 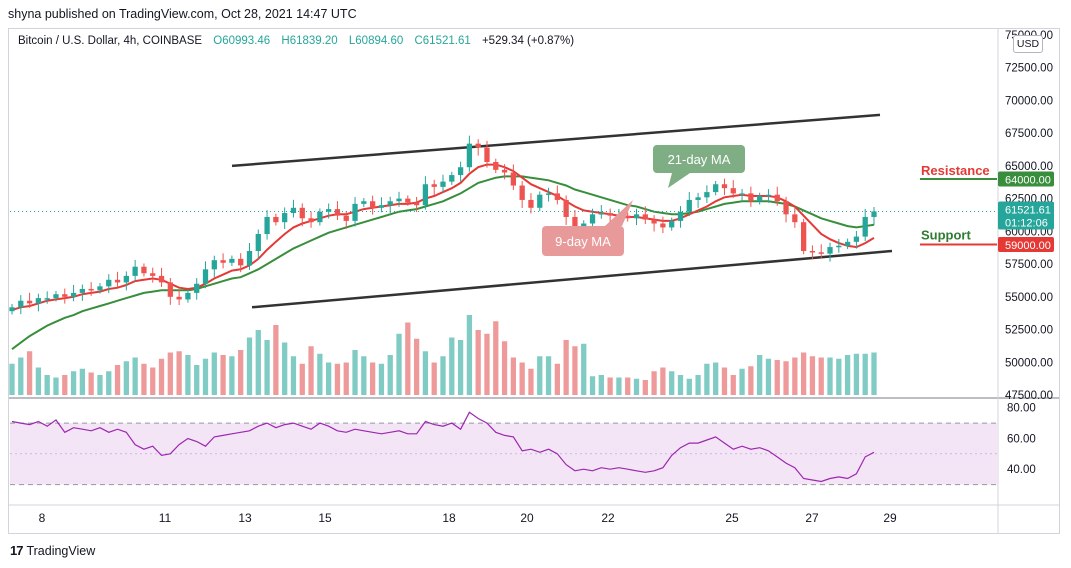 I want to click on time-tick-label: 13, so click(x=245, y=518).